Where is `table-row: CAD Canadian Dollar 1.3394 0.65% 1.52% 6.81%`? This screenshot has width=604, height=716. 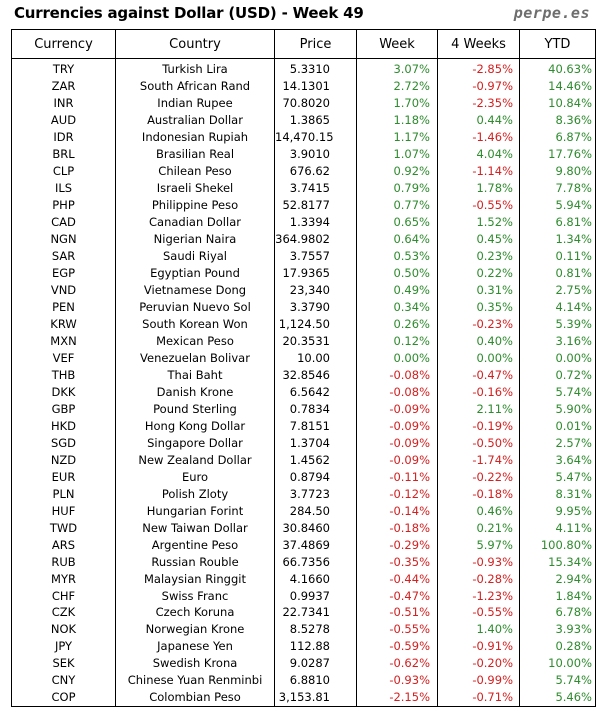 table-row: CAD Canadian Dollar 1.3394 0.65% 1.52% 6.81% is located at coordinates (303, 222).